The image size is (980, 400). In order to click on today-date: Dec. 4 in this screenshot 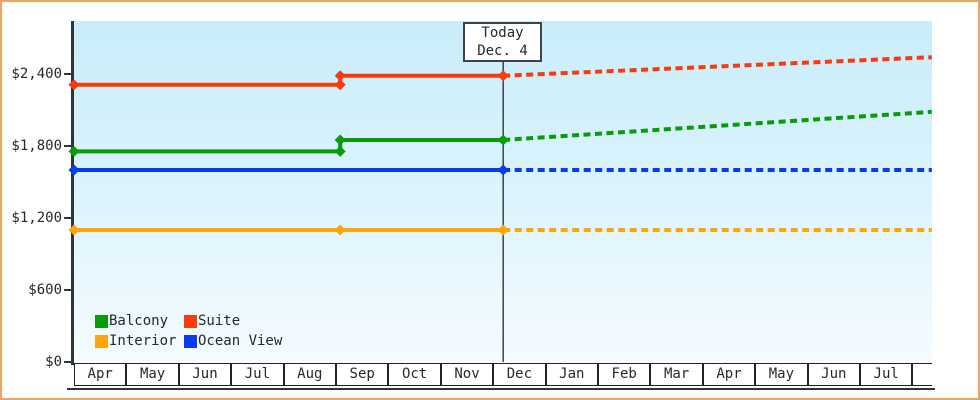, I will do `click(502, 51)`.